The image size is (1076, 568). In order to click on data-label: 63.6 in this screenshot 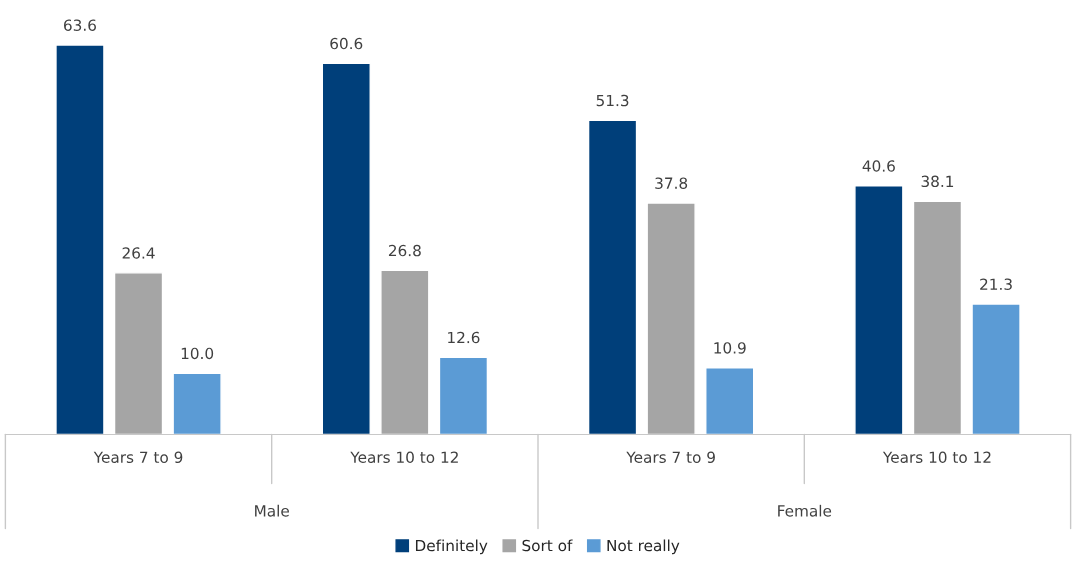, I will do `click(80, 25)`.